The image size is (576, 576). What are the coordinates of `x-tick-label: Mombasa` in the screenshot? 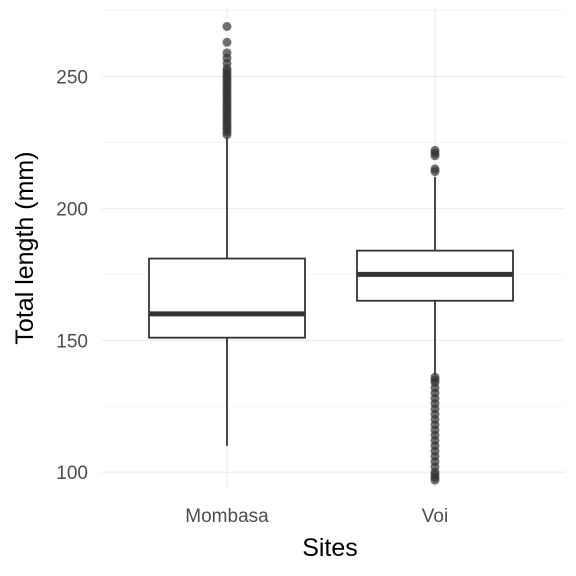 It's located at (227, 516).